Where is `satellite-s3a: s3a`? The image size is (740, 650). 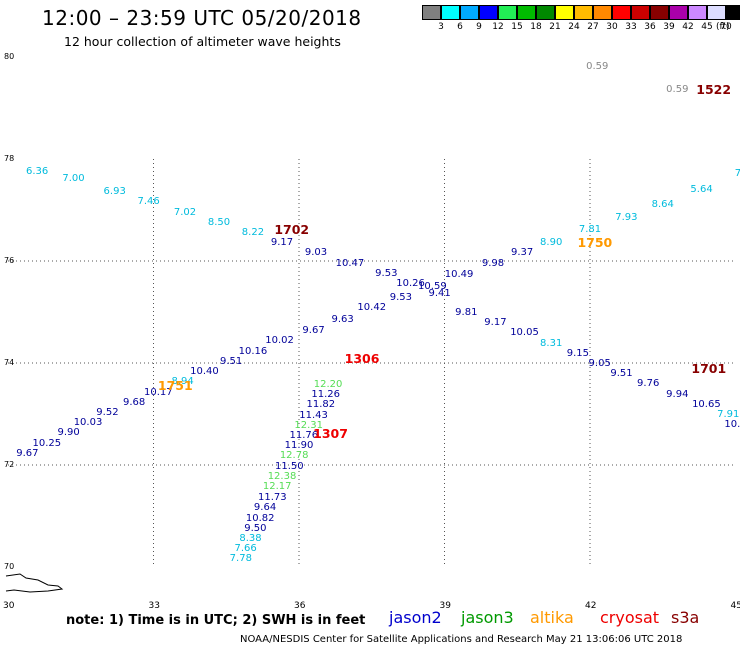
satellite-s3a: s3a is located at coordinates (685, 617).